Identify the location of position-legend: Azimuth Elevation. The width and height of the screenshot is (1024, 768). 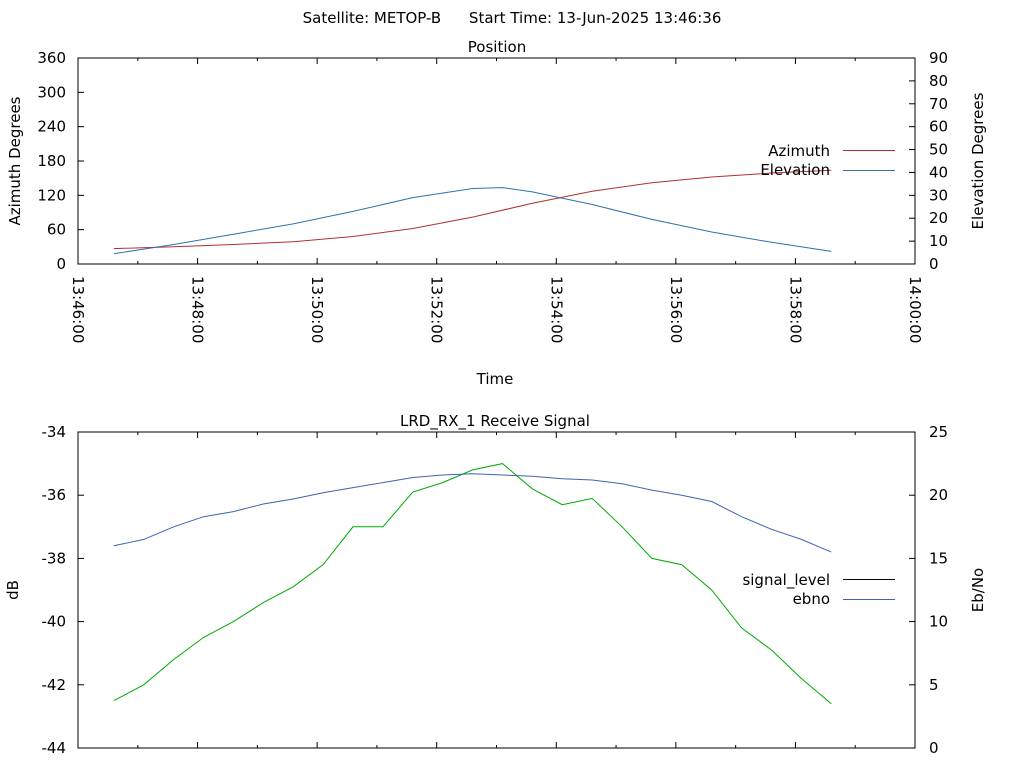
(827, 160).